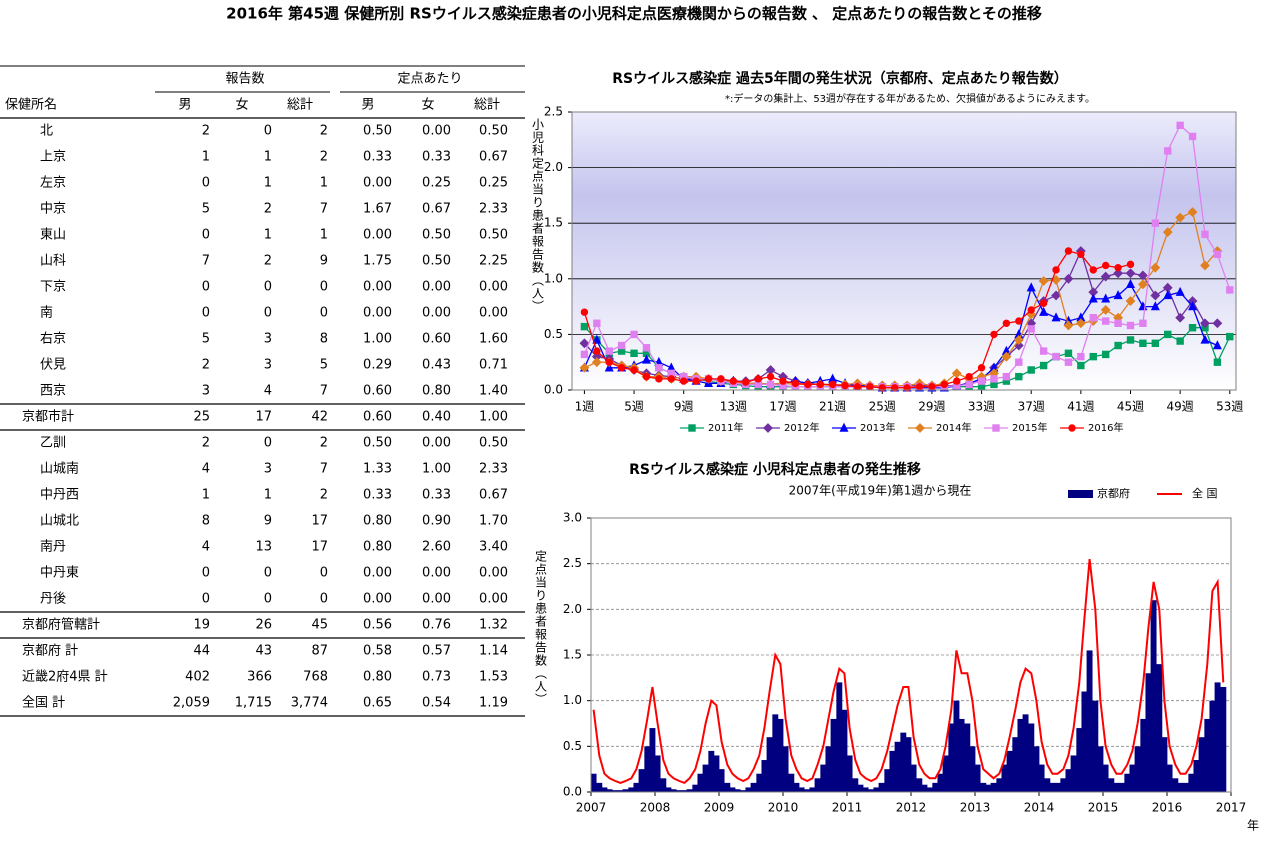  What do you see at coordinates (1205, 493) in the screenshot?
I see `legend-label: 全 国` at bounding box center [1205, 493].